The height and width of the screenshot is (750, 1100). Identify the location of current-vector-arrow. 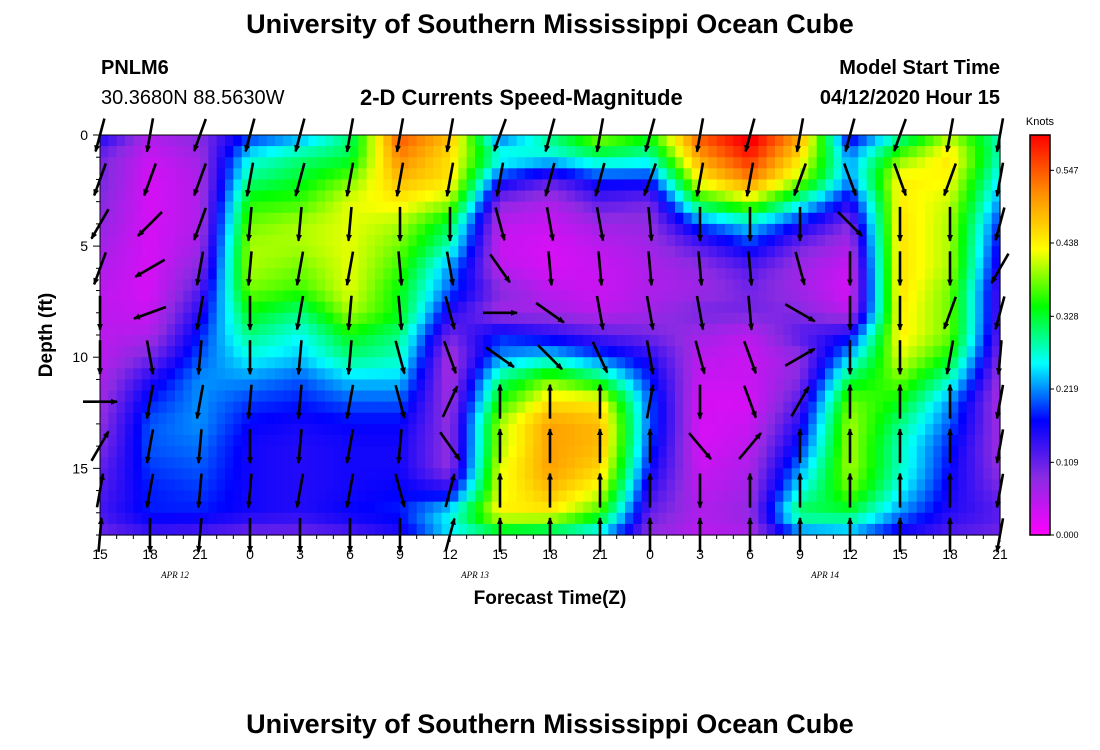
(750, 357).